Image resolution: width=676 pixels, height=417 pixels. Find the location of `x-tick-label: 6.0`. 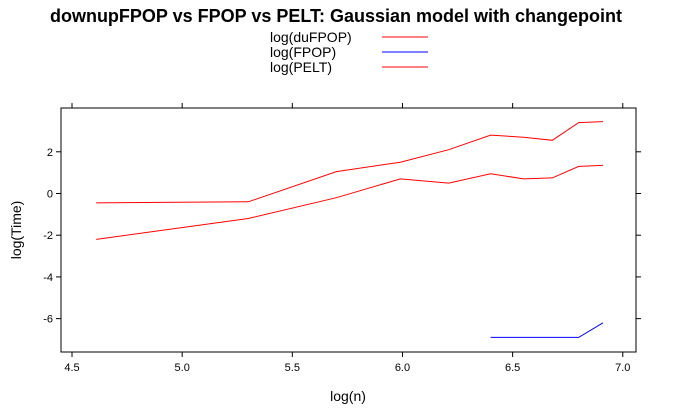

x-tick-label: 6.0 is located at coordinates (402, 368).